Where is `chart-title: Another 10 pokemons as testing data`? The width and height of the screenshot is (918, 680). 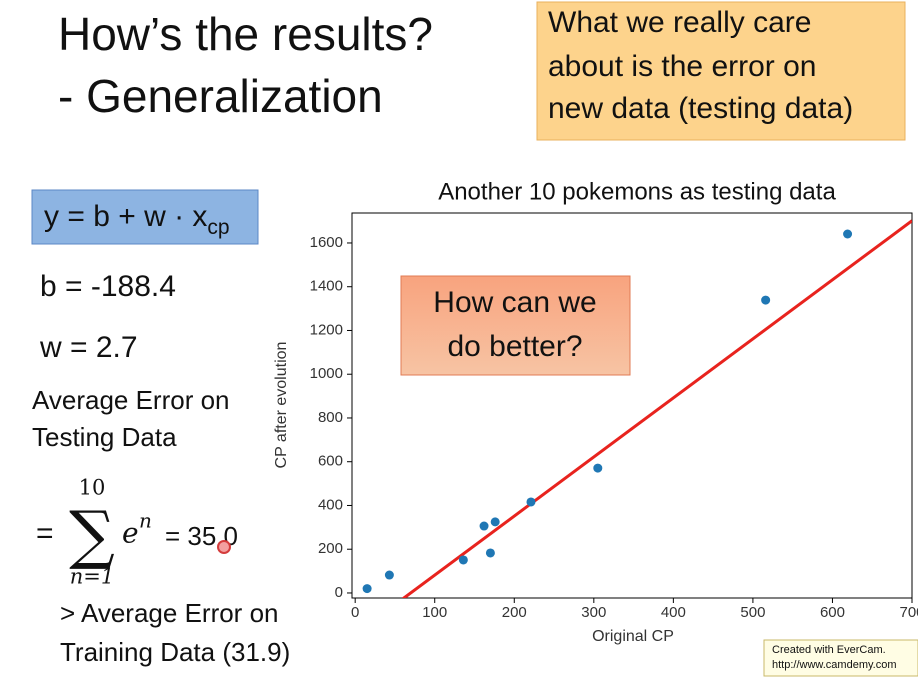 chart-title: Another 10 pokemons as testing data is located at coordinates (637, 191).